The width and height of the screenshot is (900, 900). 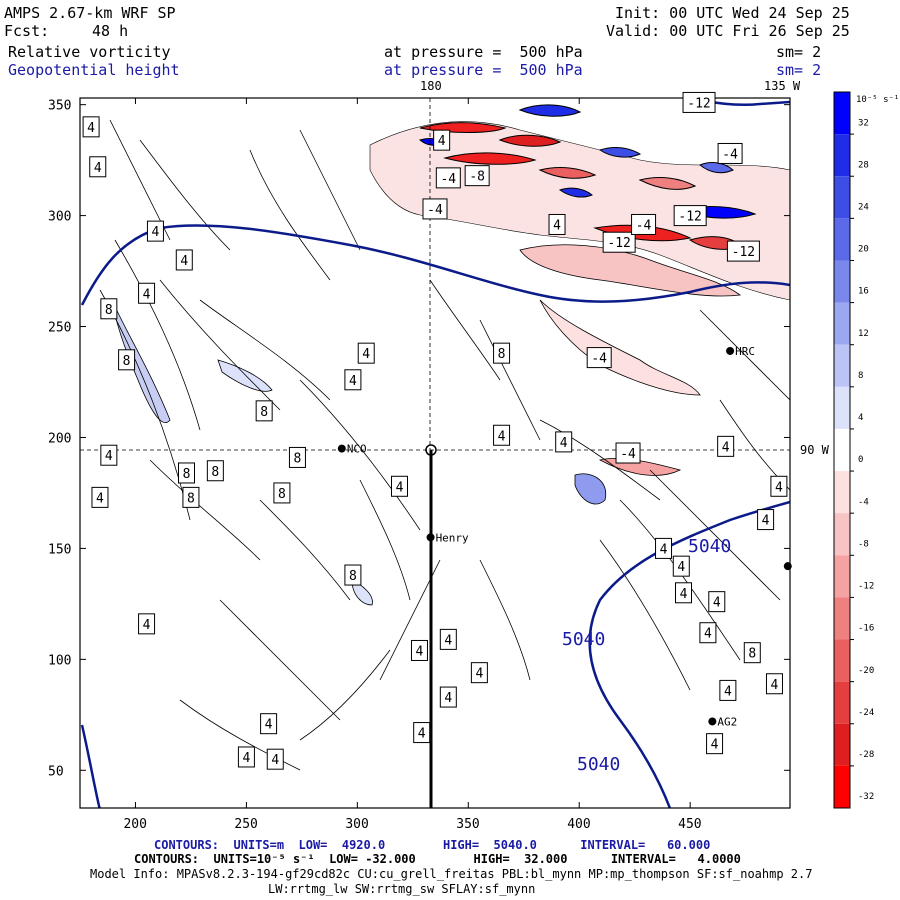 I want to click on colorbar-tick-label: -4, so click(x=863, y=502).